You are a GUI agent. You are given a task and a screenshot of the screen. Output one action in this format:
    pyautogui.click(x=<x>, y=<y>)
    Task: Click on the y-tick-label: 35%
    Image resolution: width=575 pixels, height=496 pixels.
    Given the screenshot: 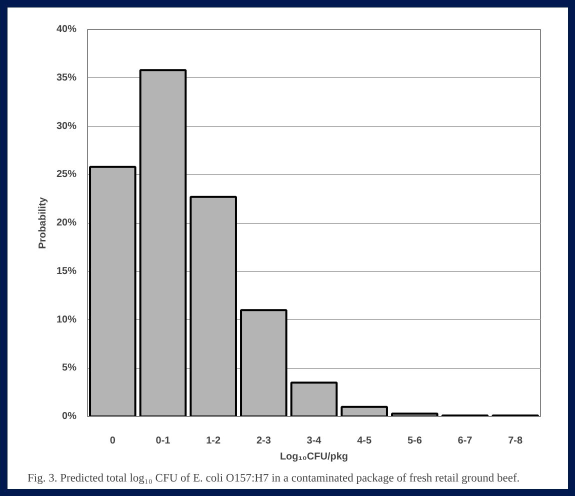 What is the action you would take?
    pyautogui.click(x=66, y=78)
    